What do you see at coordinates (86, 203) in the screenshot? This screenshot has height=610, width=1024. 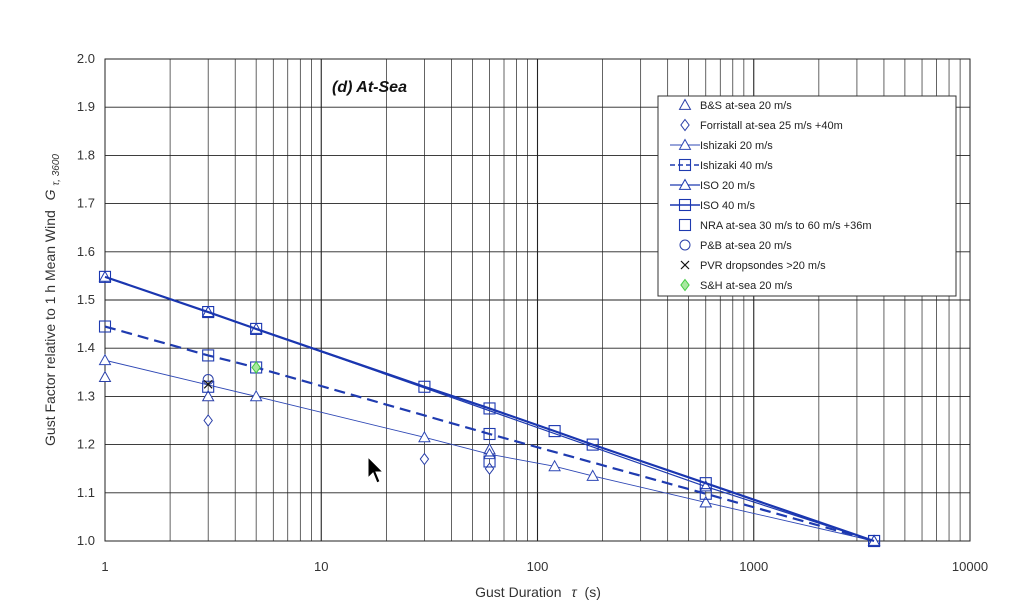 I see `y-tick-label: 1.7` at bounding box center [86, 203].